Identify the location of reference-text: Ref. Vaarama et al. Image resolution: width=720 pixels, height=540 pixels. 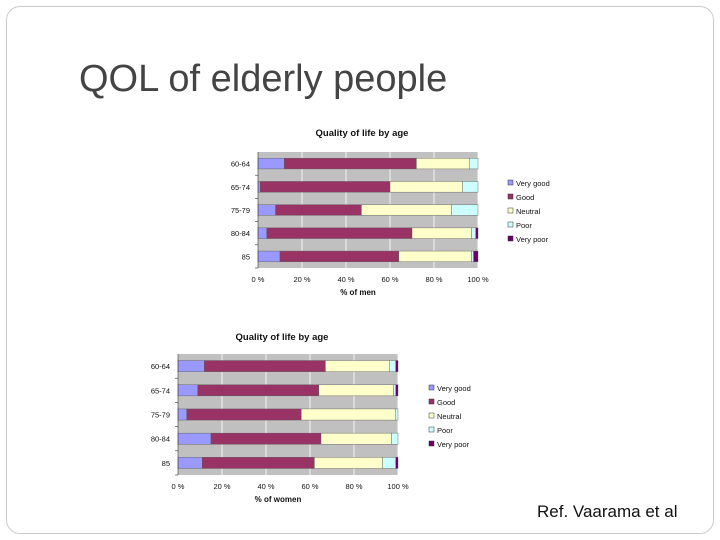
(607, 511).